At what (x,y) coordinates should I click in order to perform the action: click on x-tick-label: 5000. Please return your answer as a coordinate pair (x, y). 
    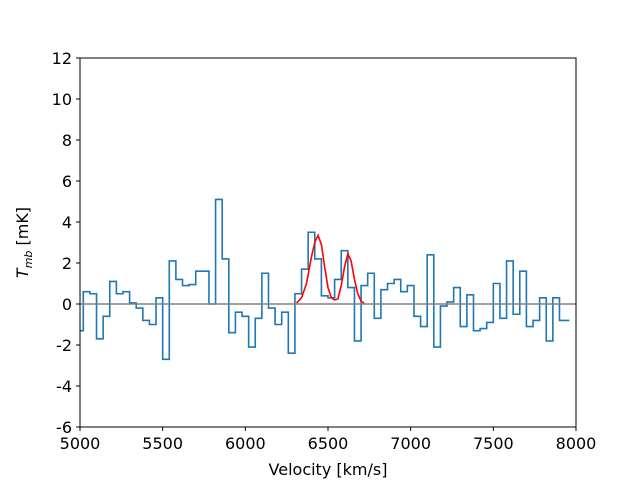
    Looking at the image, I should click on (80, 443).